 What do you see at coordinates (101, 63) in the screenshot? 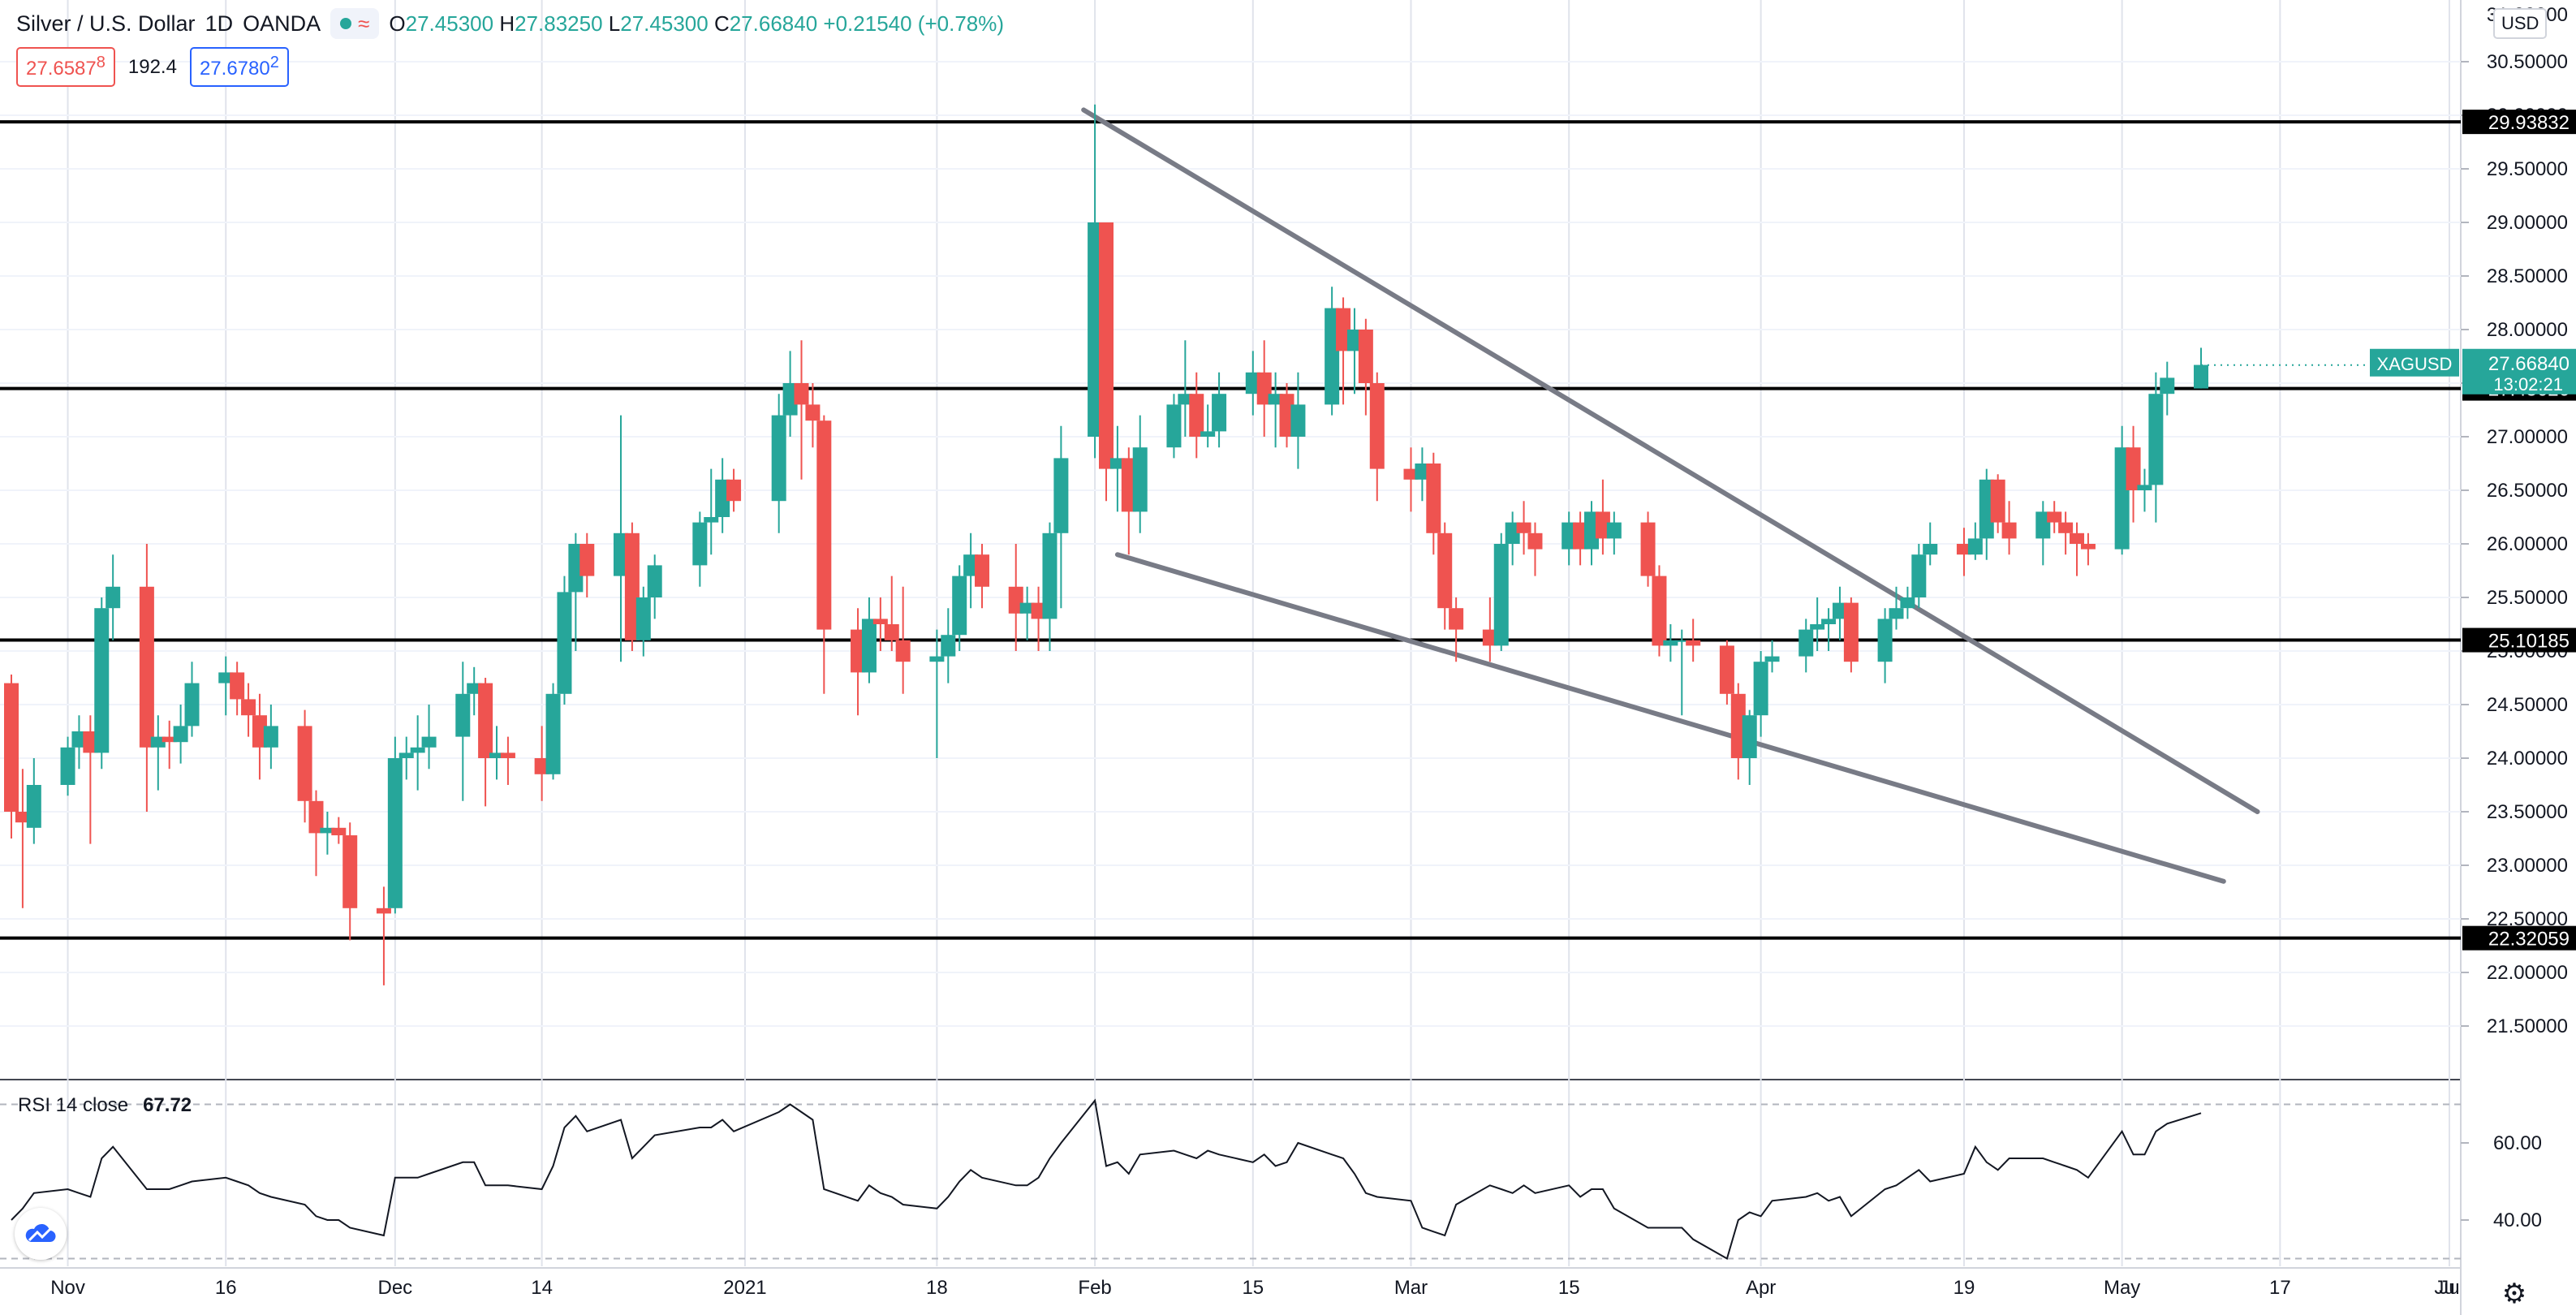
I see `bid-pip: 8` at bounding box center [101, 63].